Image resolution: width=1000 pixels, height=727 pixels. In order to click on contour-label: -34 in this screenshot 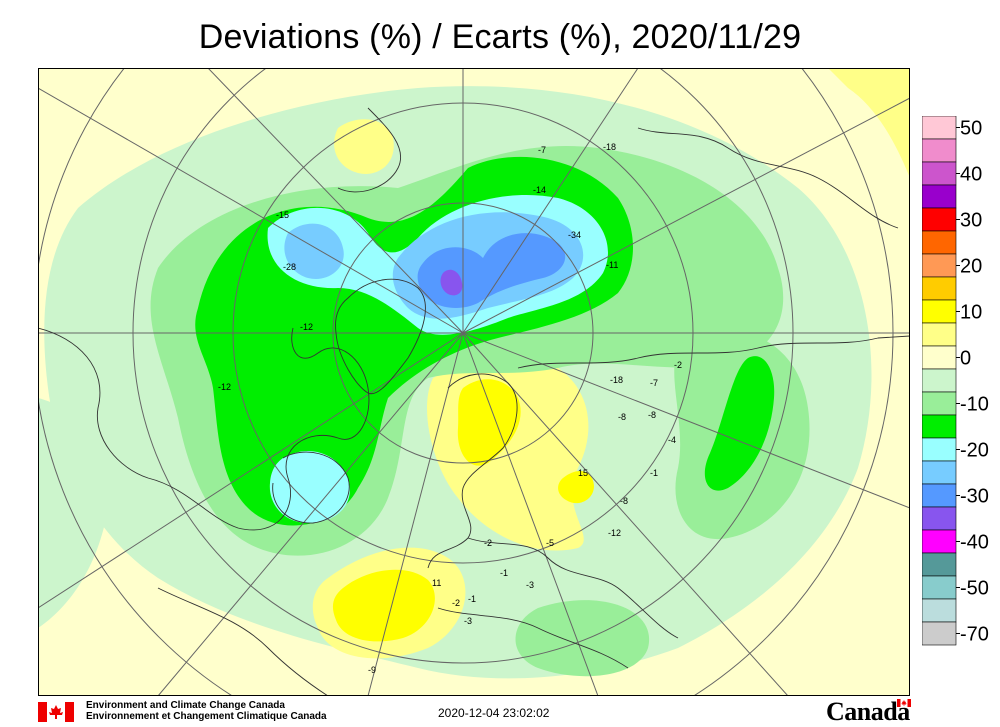, I will do `click(574, 235)`.